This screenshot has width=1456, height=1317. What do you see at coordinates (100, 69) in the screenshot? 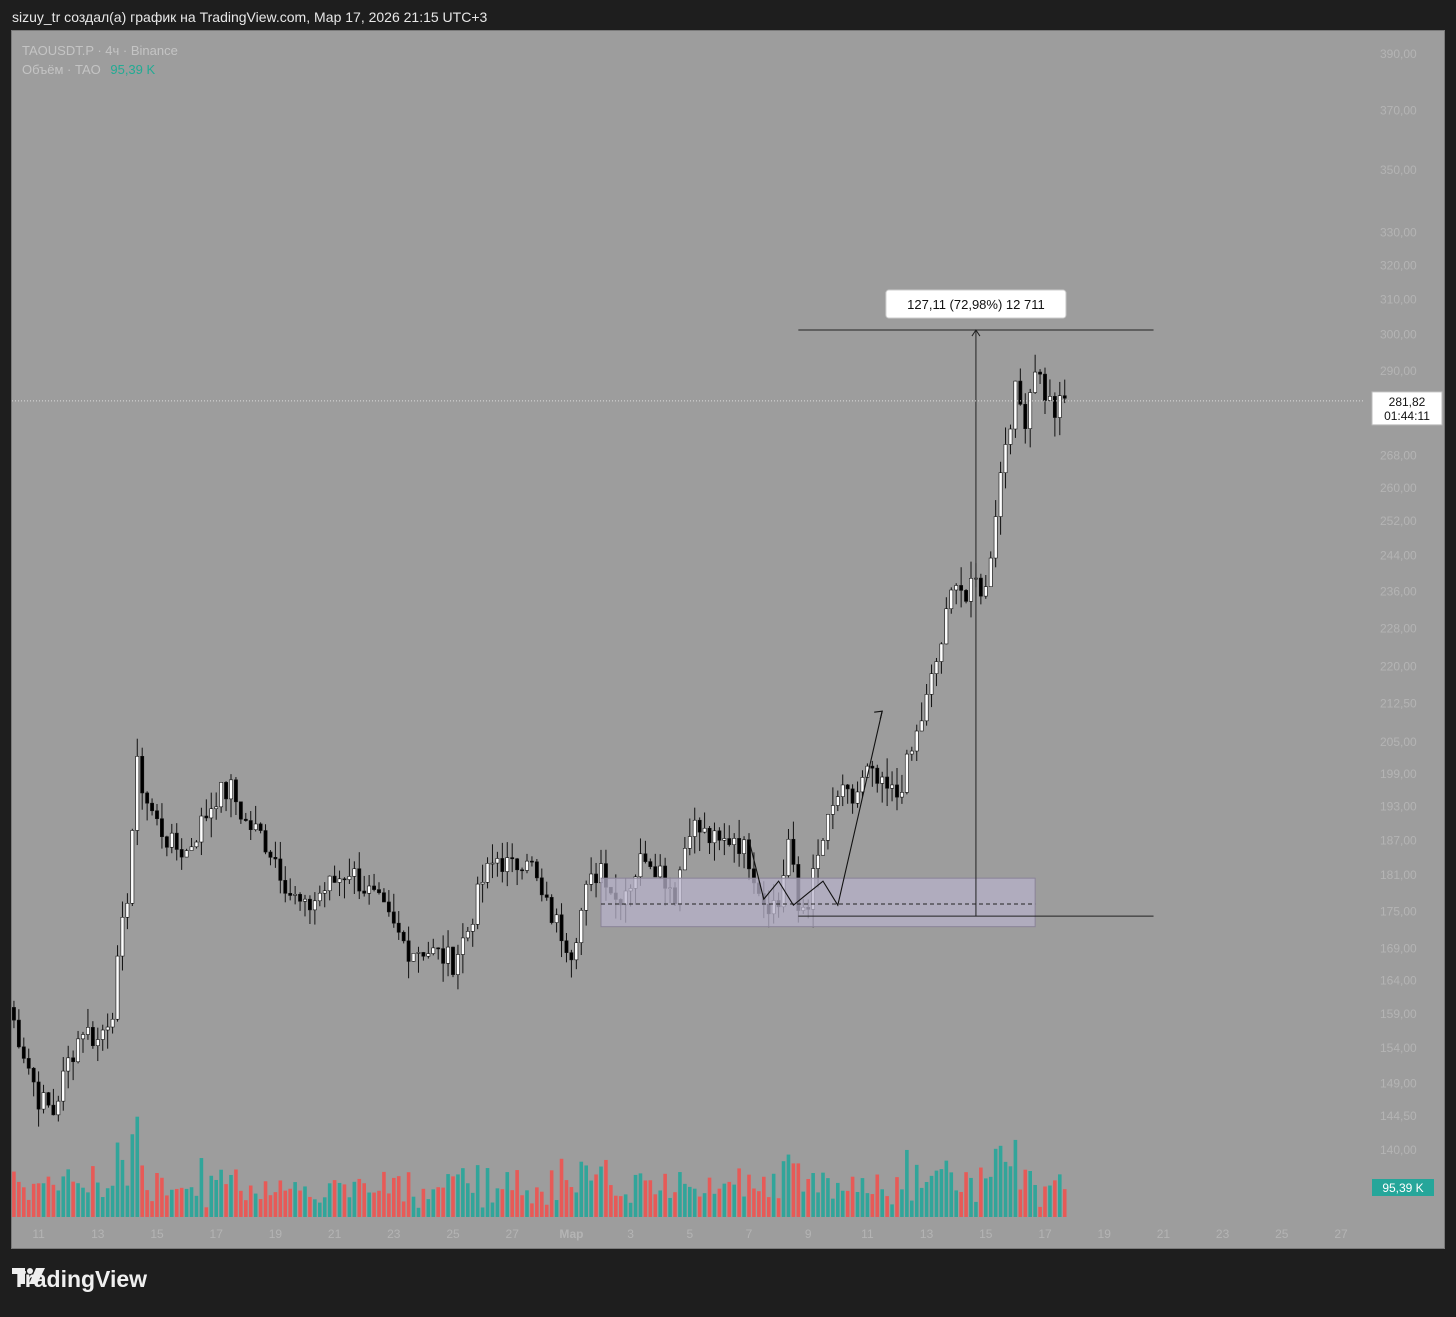
I see `volume-legend: Объём · TAO 95,39 K` at bounding box center [100, 69].